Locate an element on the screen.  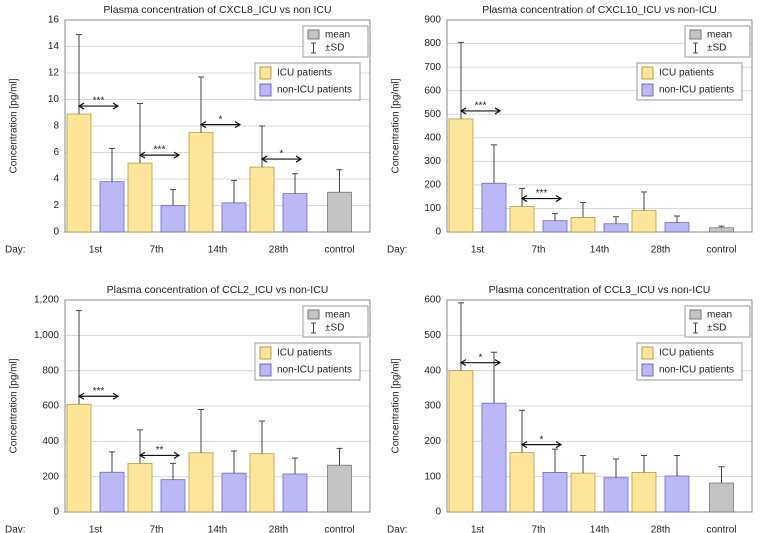
y-tick-label: 0 is located at coordinates (438, 232).